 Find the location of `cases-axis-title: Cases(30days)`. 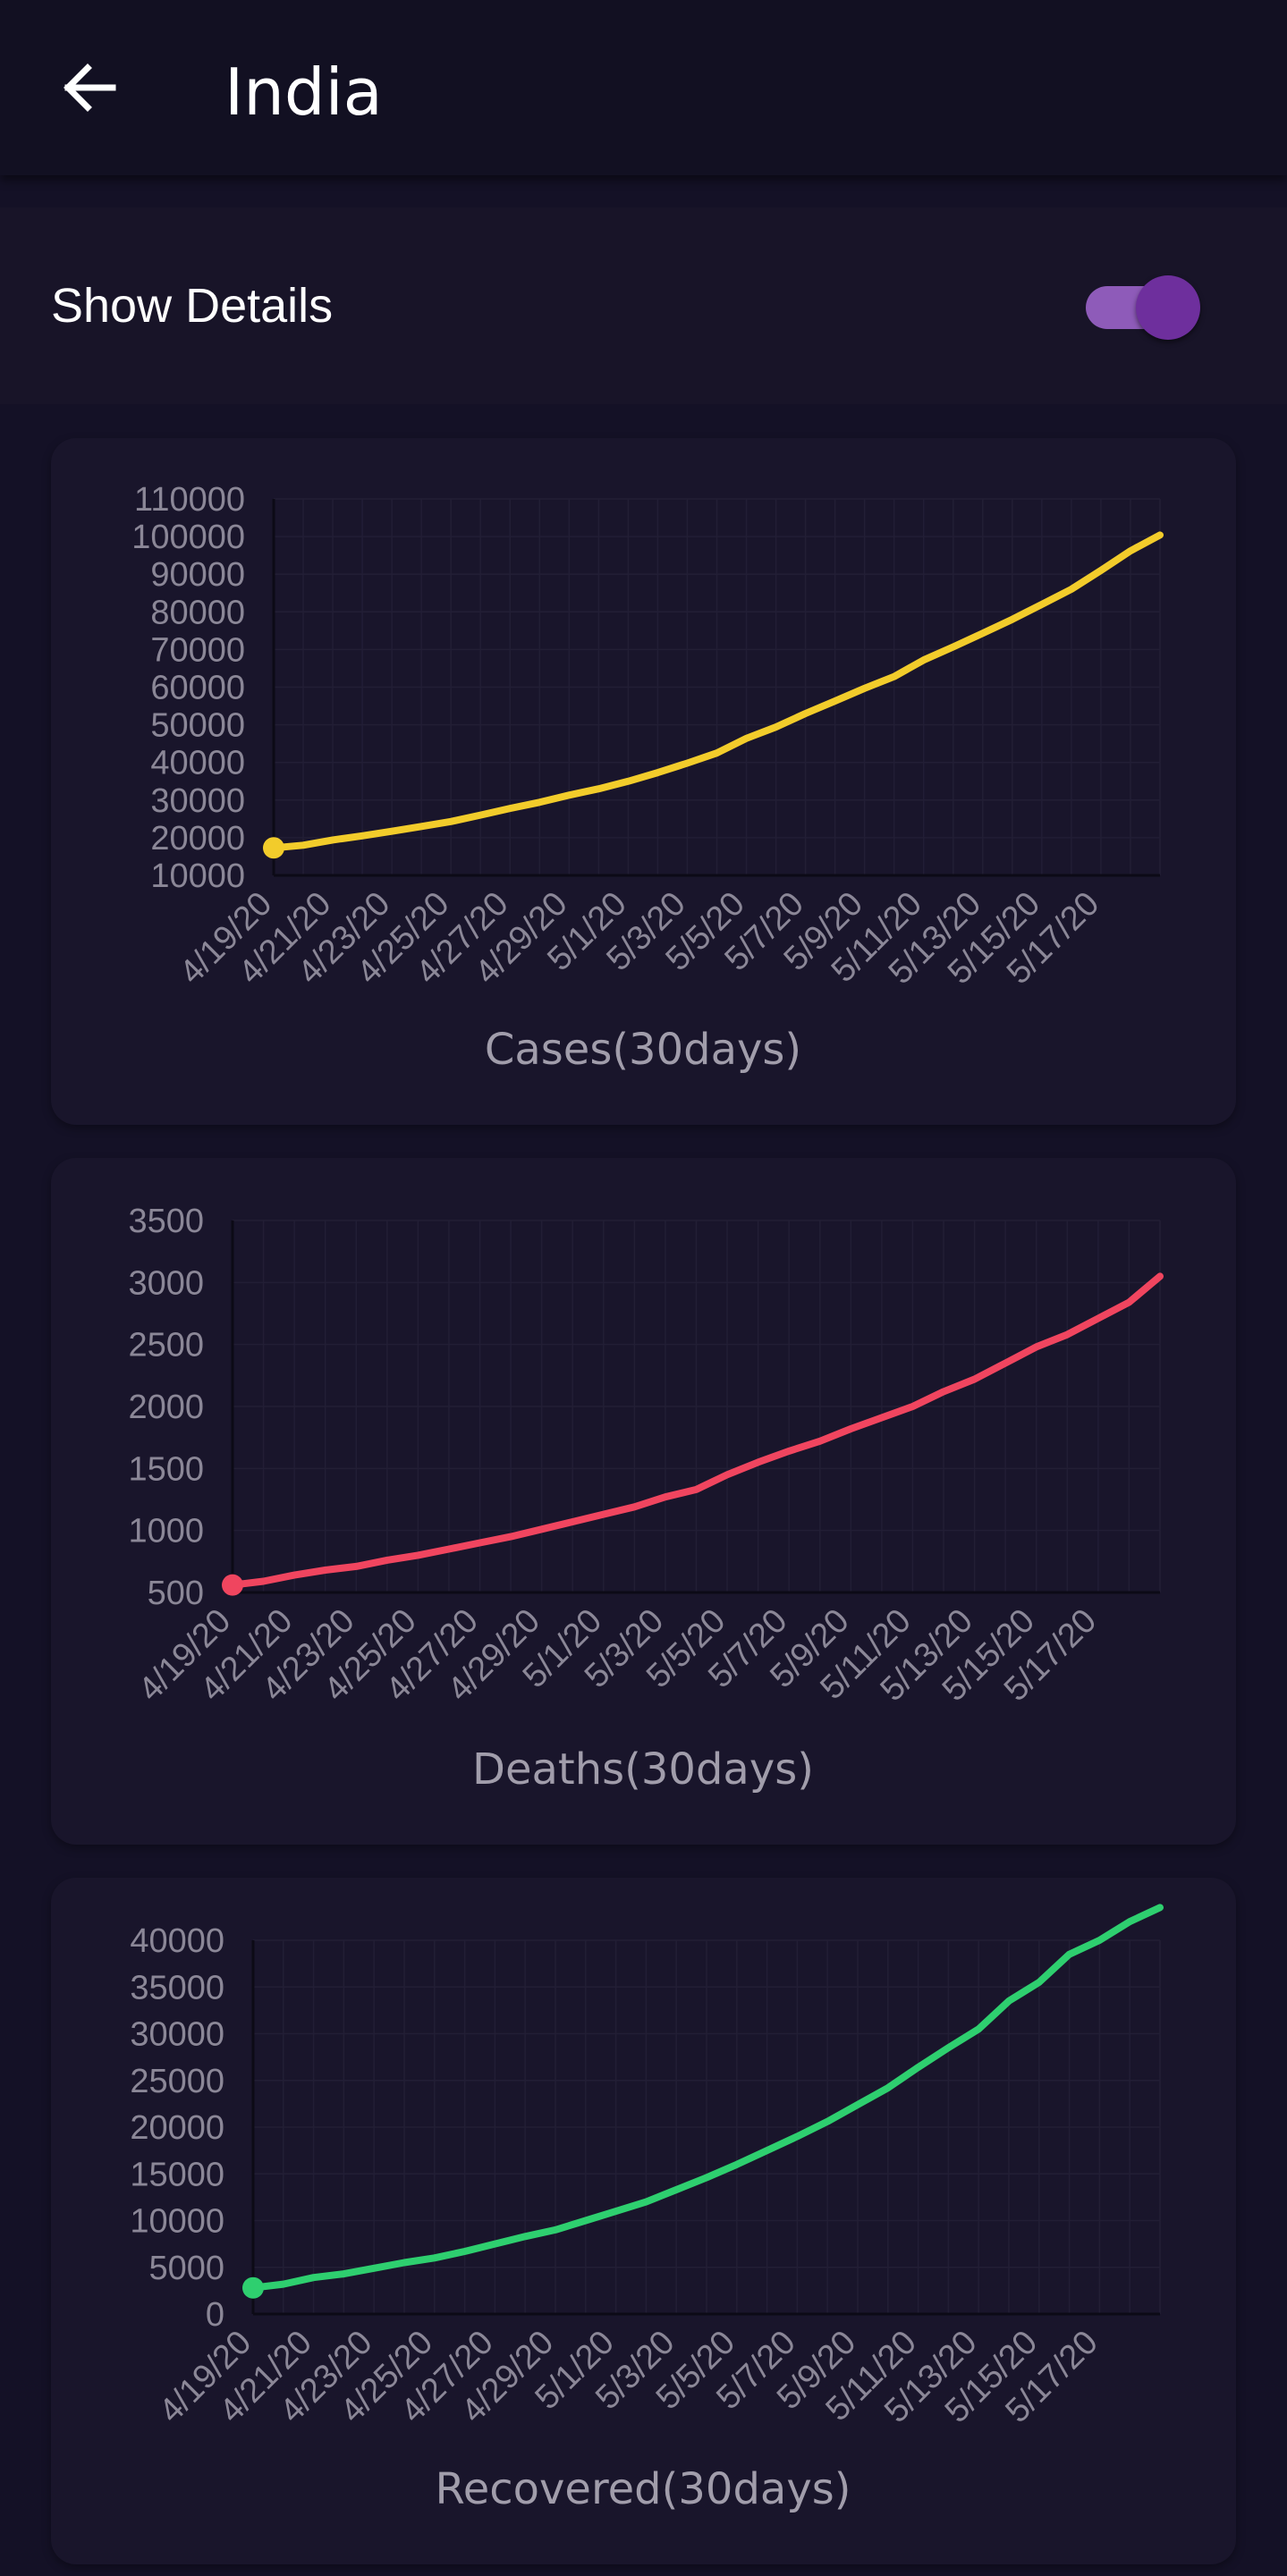

cases-axis-title: Cases(30days) is located at coordinates (643, 1050).